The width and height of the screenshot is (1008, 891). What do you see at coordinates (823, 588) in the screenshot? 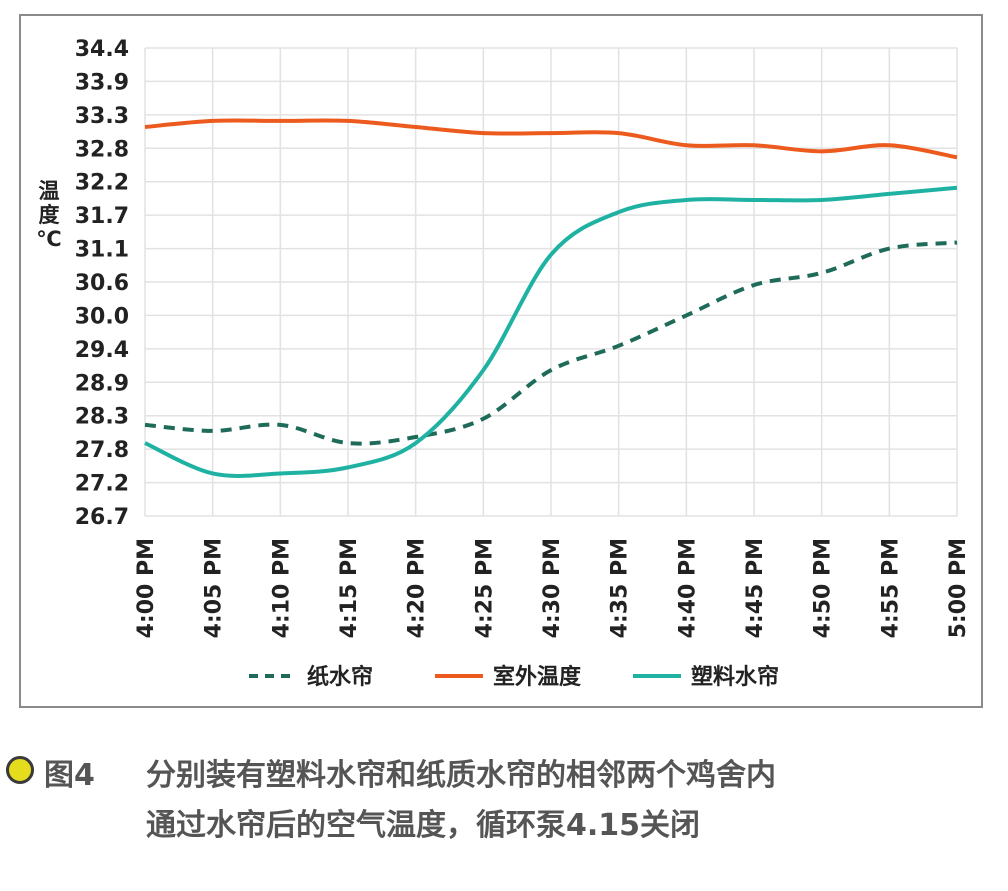
I see `x-tick-label: 4:50 PM` at bounding box center [823, 588].